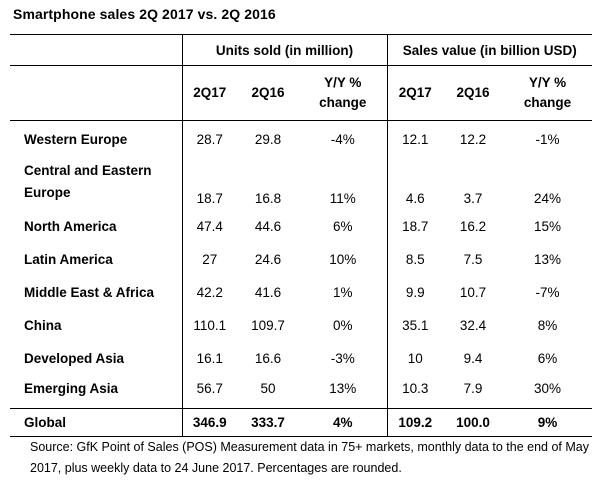 The image size is (602, 497). I want to click on value-yoy: 8%, so click(547, 325).